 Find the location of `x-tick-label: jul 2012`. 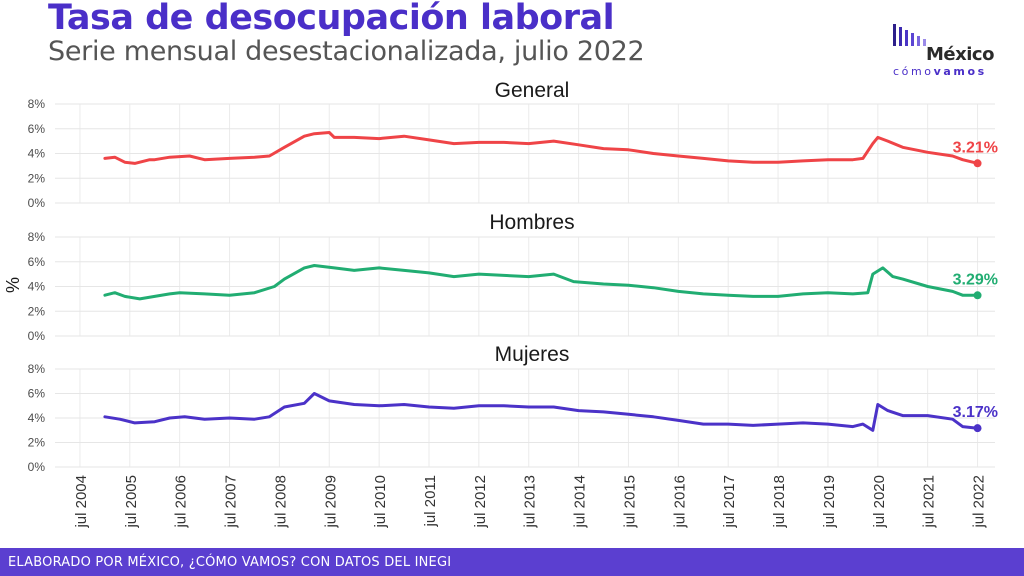

x-tick-label: jul 2012 is located at coordinates (480, 502).